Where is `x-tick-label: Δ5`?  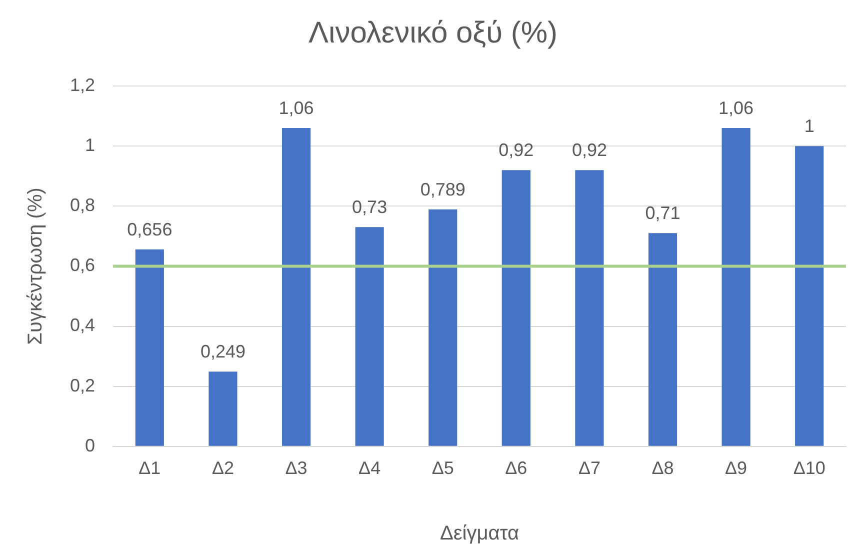 x-tick-label: Δ5 is located at coordinates (443, 468).